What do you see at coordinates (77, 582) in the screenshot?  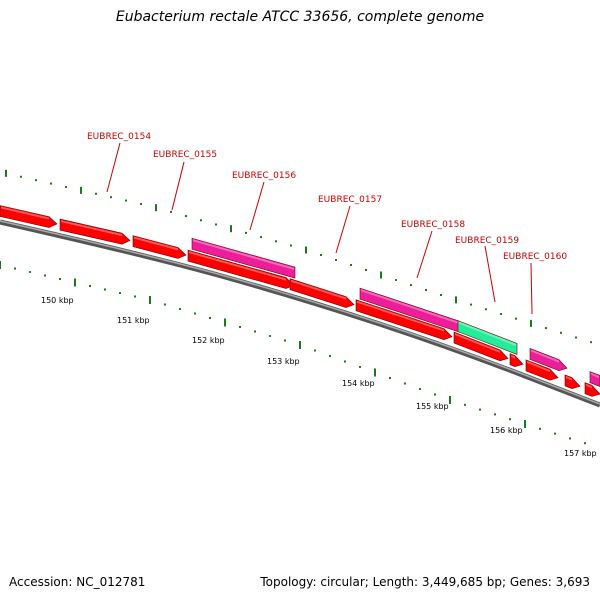 I see `accession-text: Accession: NC_012781` at bounding box center [77, 582].